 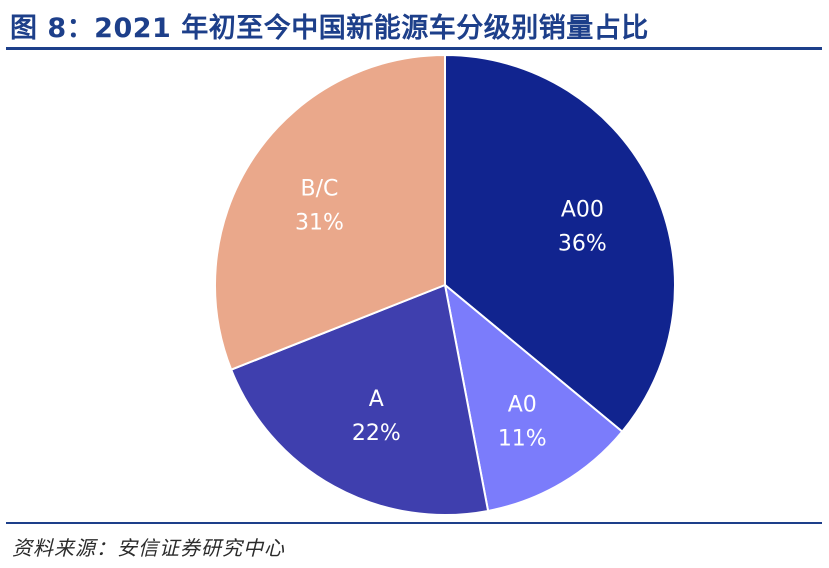 What do you see at coordinates (359, 399) in the screenshot?
I see `pie-slice-a` at bounding box center [359, 399].